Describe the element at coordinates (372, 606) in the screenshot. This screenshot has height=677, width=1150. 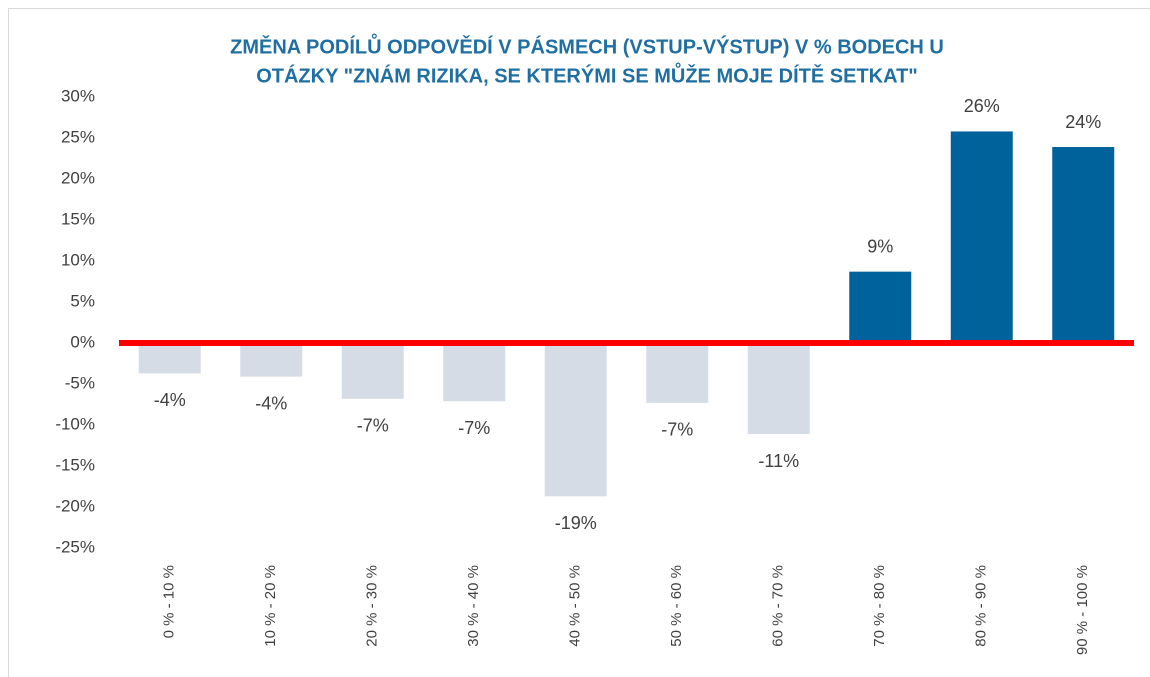
I see `x-tick-label: 20 % - 30 %` at that location.